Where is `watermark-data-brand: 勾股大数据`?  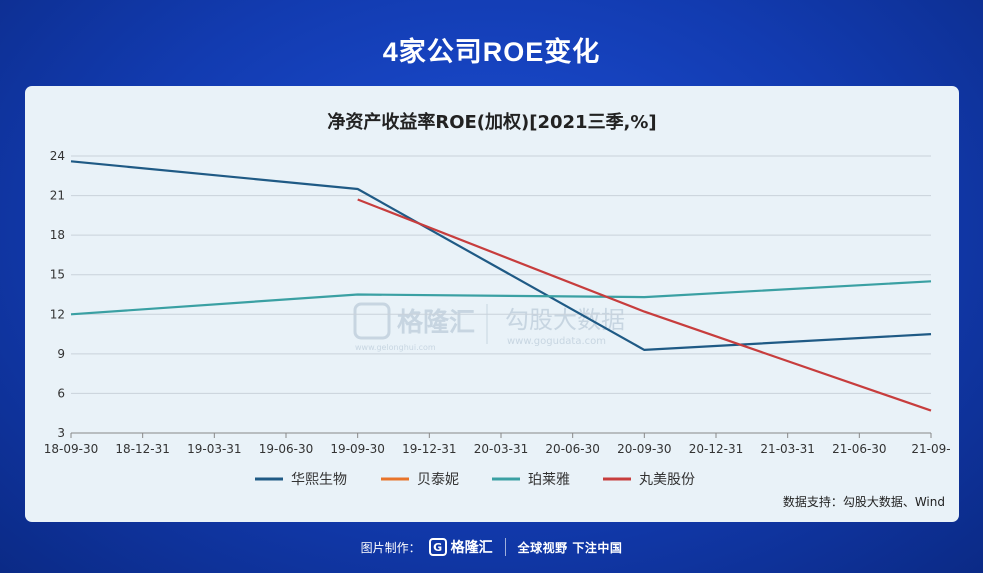 watermark-data-brand: 勾股大数据 is located at coordinates (565, 320).